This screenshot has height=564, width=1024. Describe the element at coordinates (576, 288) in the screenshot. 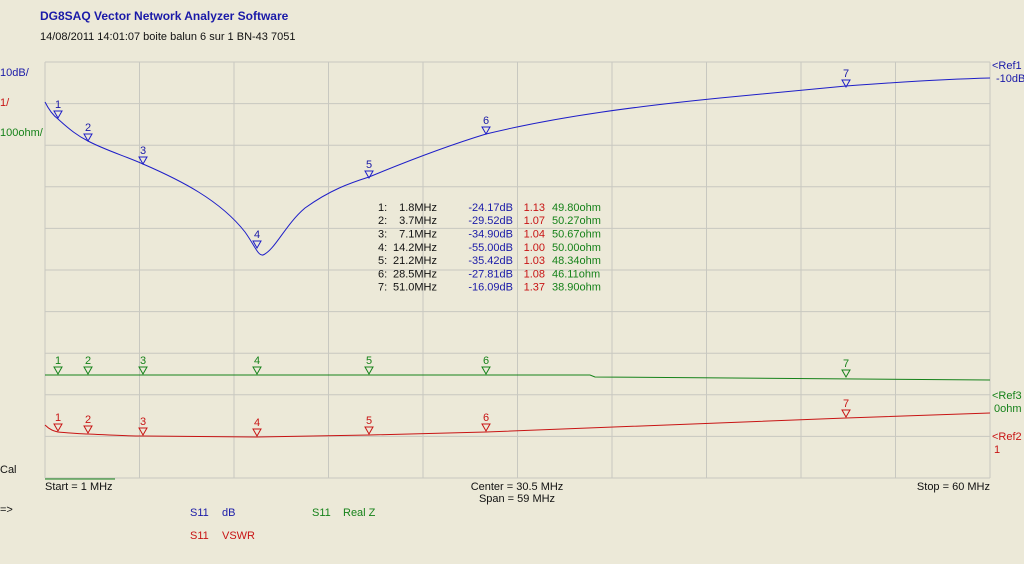

I see `marker-cell: 38.90ohm` at that location.